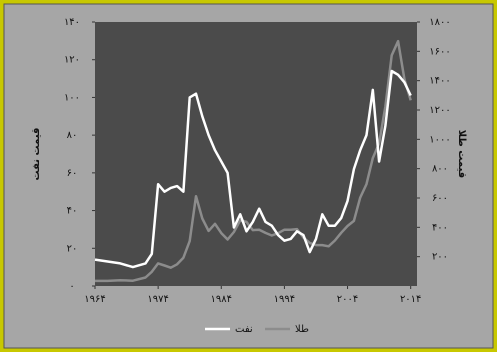 This screenshot has width=497, height=352. What do you see at coordinates (71, 286) in the screenshot?
I see `y-tick-label: ۰` at bounding box center [71, 286].